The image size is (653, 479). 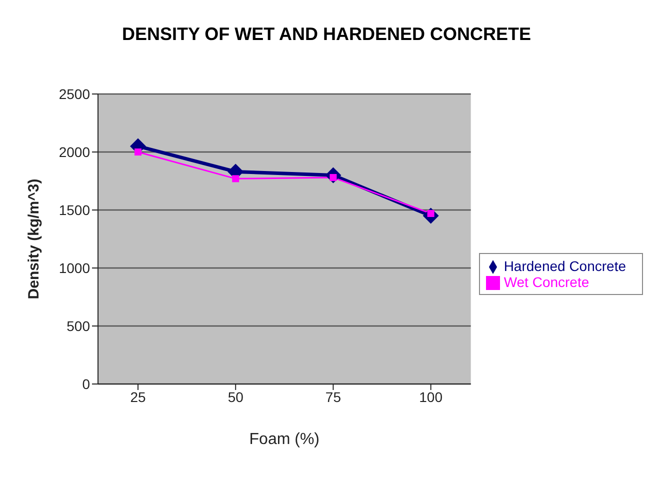 What do you see at coordinates (74, 210) in the screenshot?
I see `y-tick-label: 1500` at bounding box center [74, 210].